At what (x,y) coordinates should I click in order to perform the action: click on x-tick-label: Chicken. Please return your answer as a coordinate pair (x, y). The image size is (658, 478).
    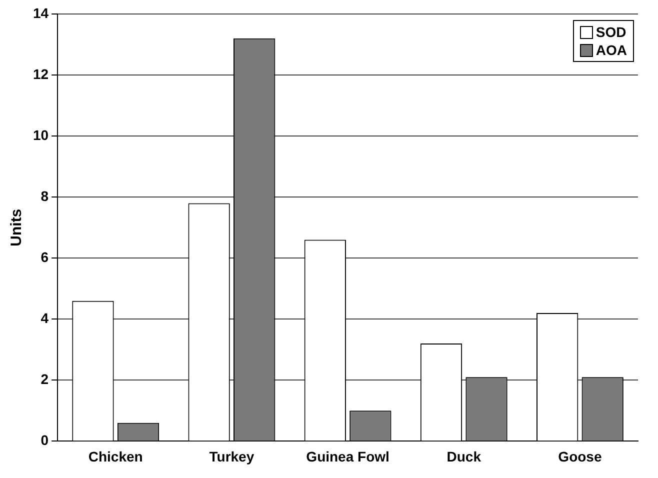
    Looking at the image, I should click on (115, 456).